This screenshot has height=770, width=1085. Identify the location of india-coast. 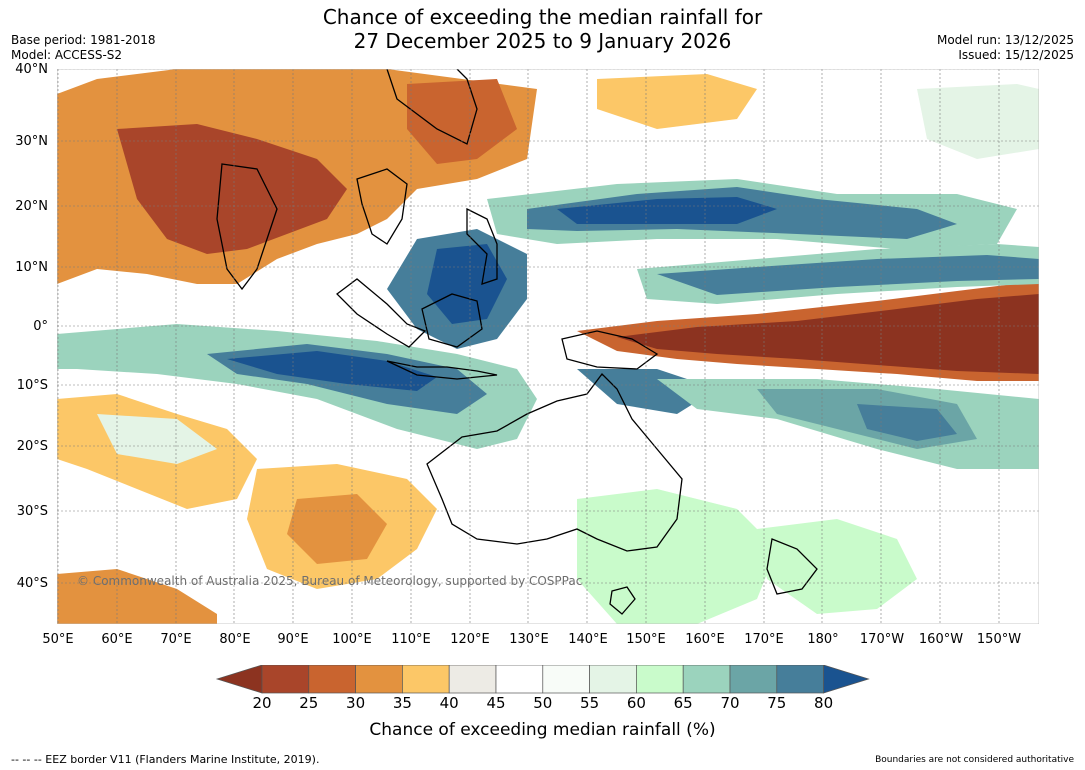
(247, 227).